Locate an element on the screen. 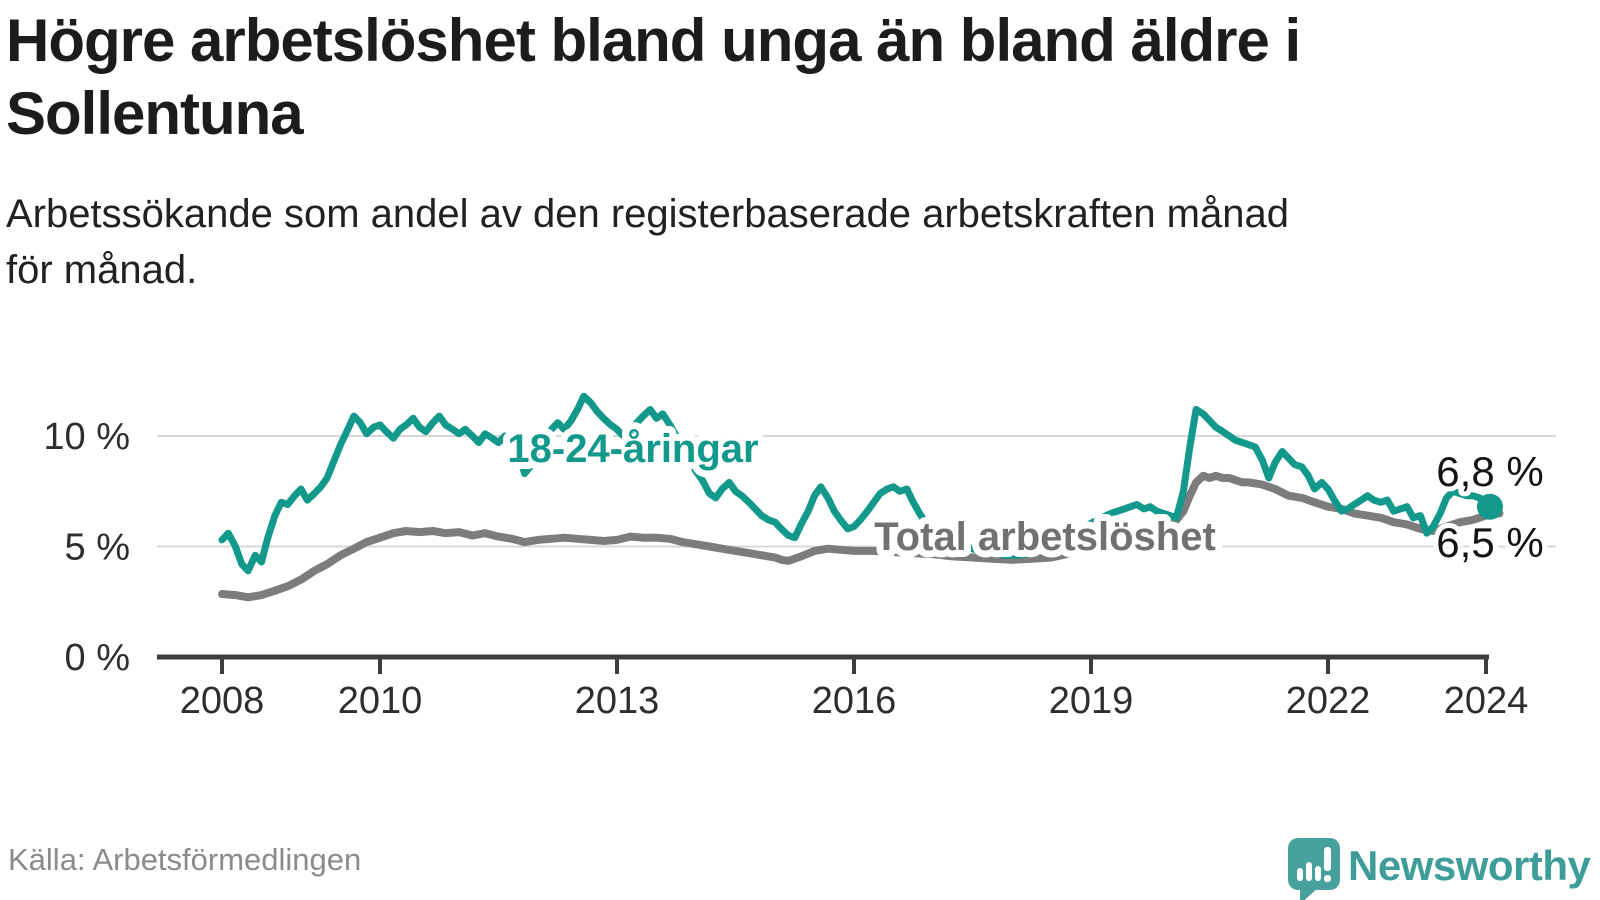 Image resolution: width=1600 pixels, height=900 pixels. x-axis-tick-label: 2013 is located at coordinates (617, 701).